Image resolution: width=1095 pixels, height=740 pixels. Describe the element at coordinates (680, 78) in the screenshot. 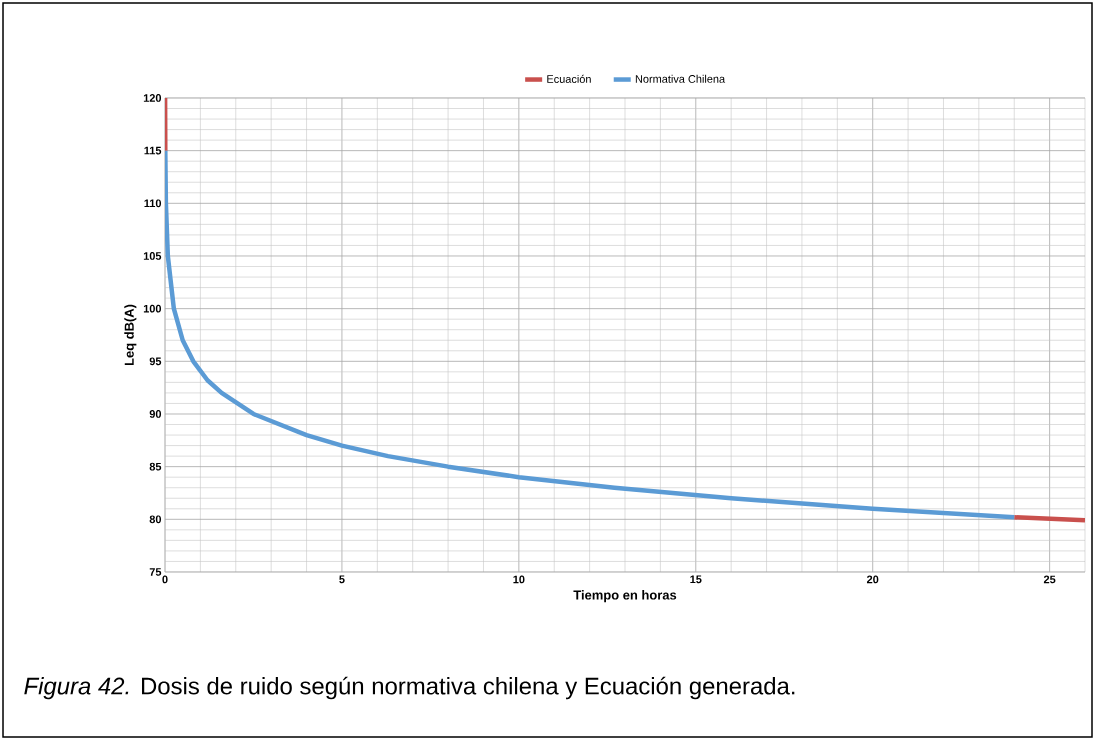

I see `legend-label: Normativa Chilena` at that location.